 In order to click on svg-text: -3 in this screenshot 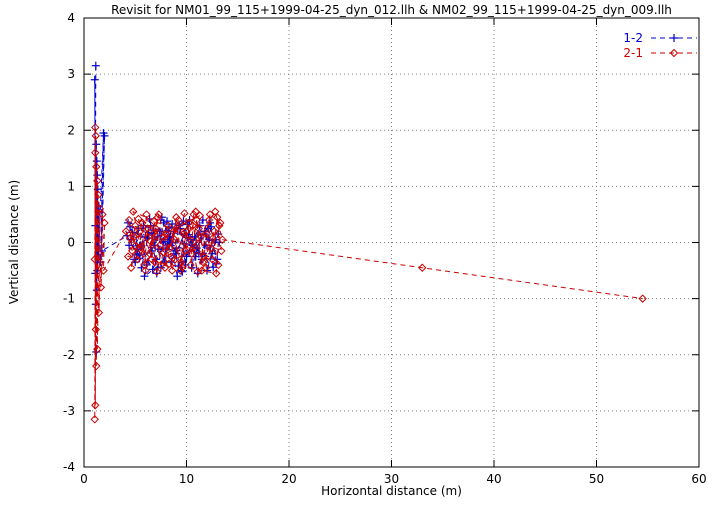, I will do `click(69, 411)`.